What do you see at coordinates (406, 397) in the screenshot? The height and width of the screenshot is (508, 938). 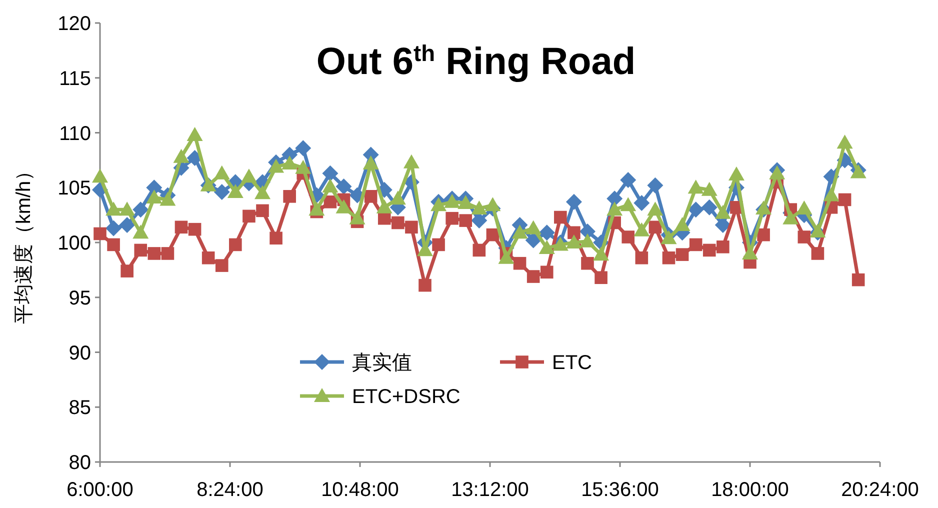 I see `legend-label: ETC+DSRC` at bounding box center [406, 397].